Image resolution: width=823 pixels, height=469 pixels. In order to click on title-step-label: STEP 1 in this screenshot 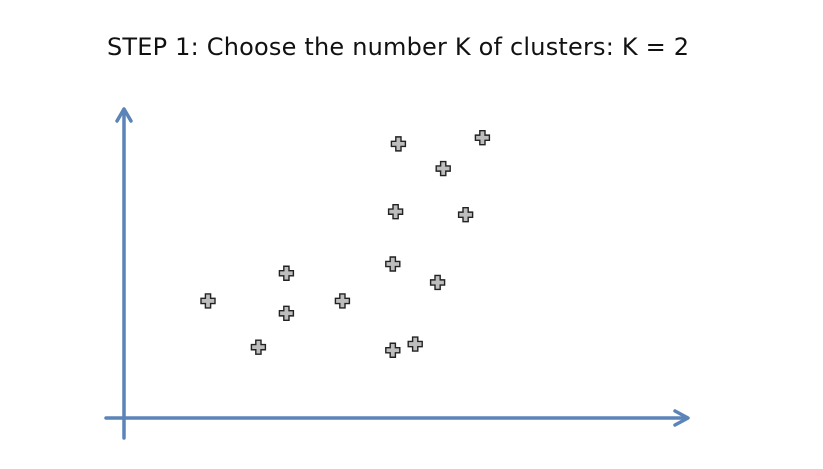, I will do `click(149, 47)`.